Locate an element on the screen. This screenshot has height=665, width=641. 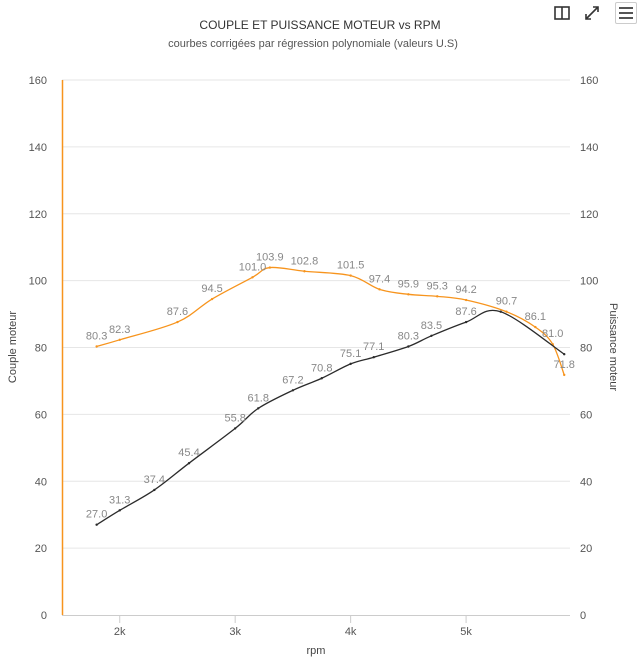
y-tick-right: 20 is located at coordinates (586, 549).